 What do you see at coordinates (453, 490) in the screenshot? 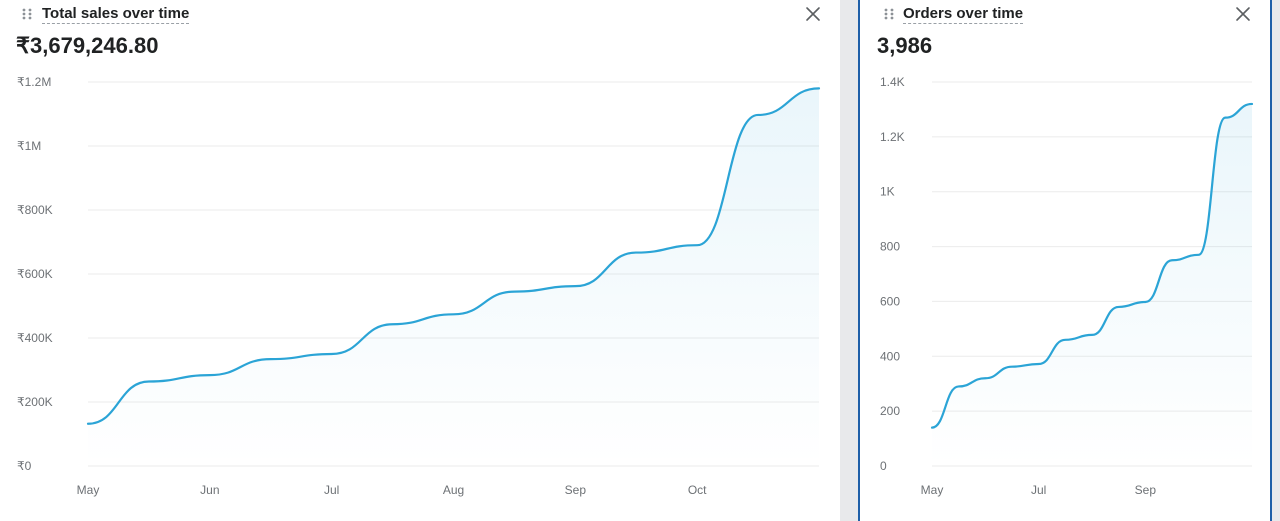
I see `x-tick-label: Aug` at bounding box center [453, 490].